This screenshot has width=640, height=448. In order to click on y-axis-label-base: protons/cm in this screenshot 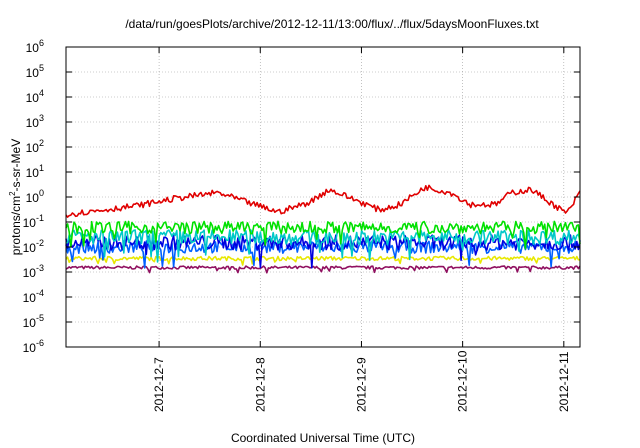, I will do `click(16, 225)`.